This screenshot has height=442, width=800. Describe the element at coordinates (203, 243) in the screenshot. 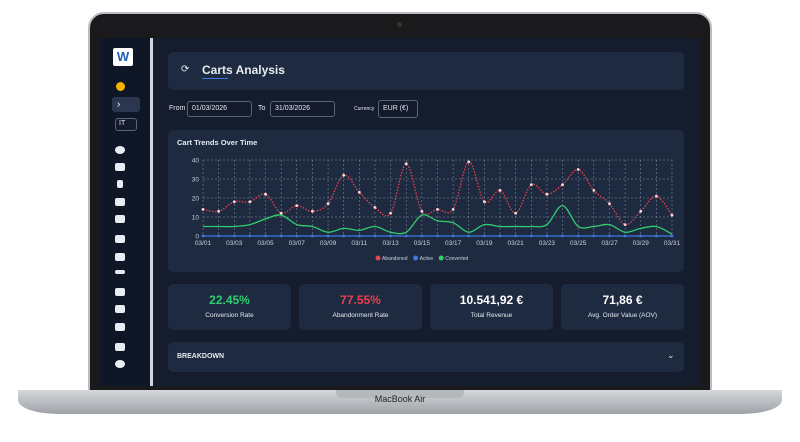

I see `x-tick-label: 03/01` at that location.